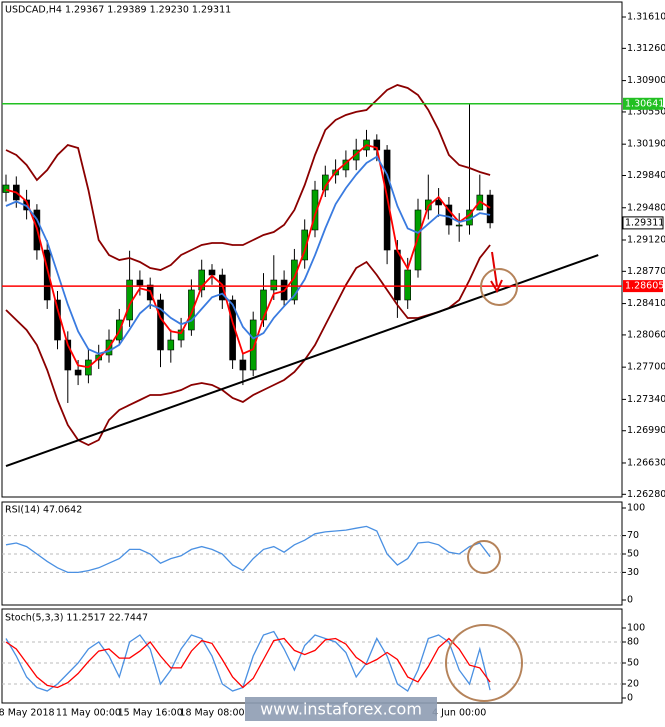 The height and width of the screenshot is (727, 665). What do you see at coordinates (633, 684) in the screenshot?
I see `y-tick-label: 20` at bounding box center [633, 684].